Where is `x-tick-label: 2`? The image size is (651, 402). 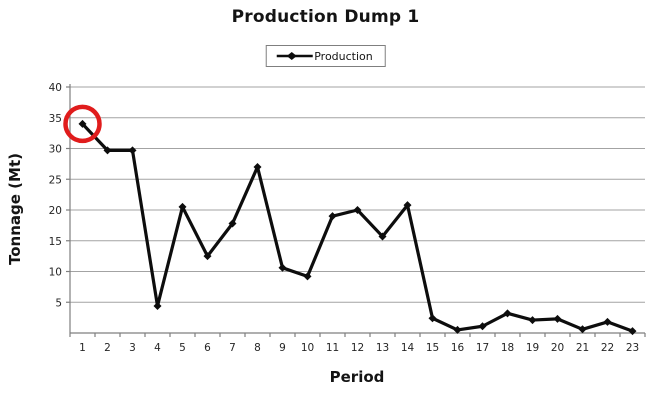
x-tick-label: 2 is located at coordinates (107, 348).